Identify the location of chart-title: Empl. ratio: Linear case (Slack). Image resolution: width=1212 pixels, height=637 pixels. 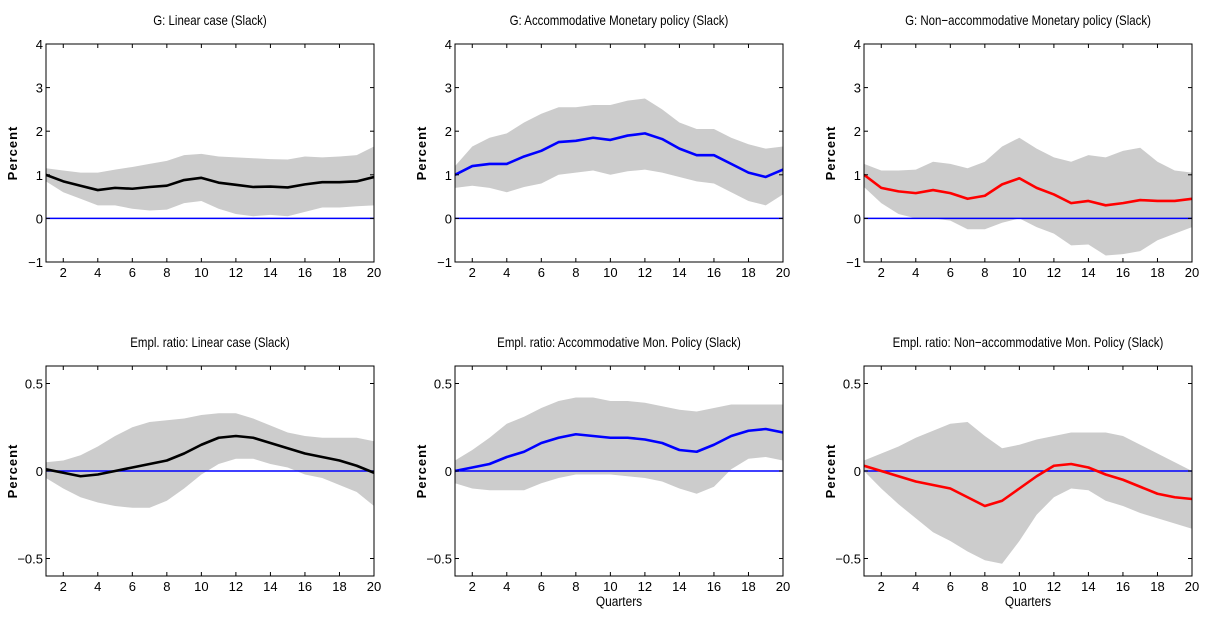
(209, 342).